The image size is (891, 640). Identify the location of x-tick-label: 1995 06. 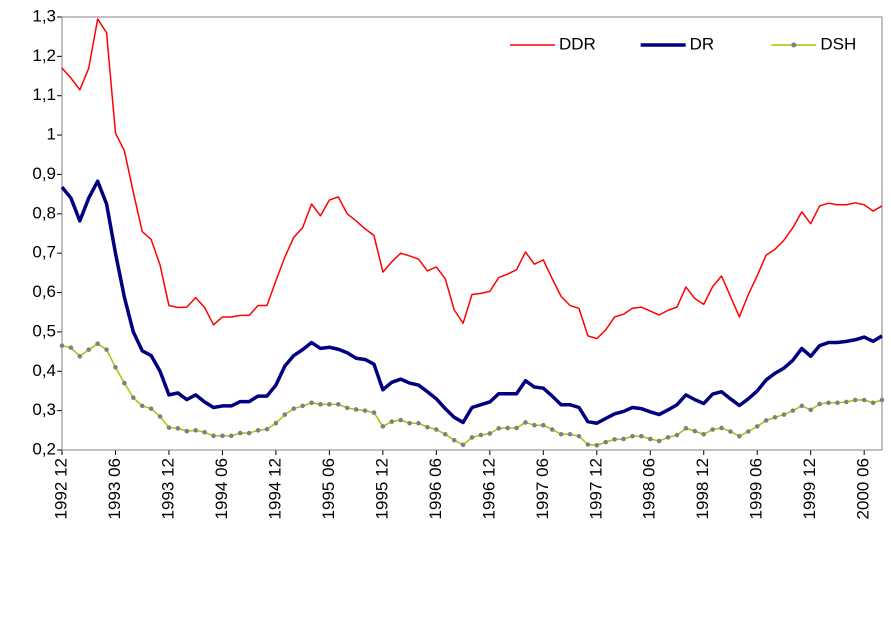
(328, 488).